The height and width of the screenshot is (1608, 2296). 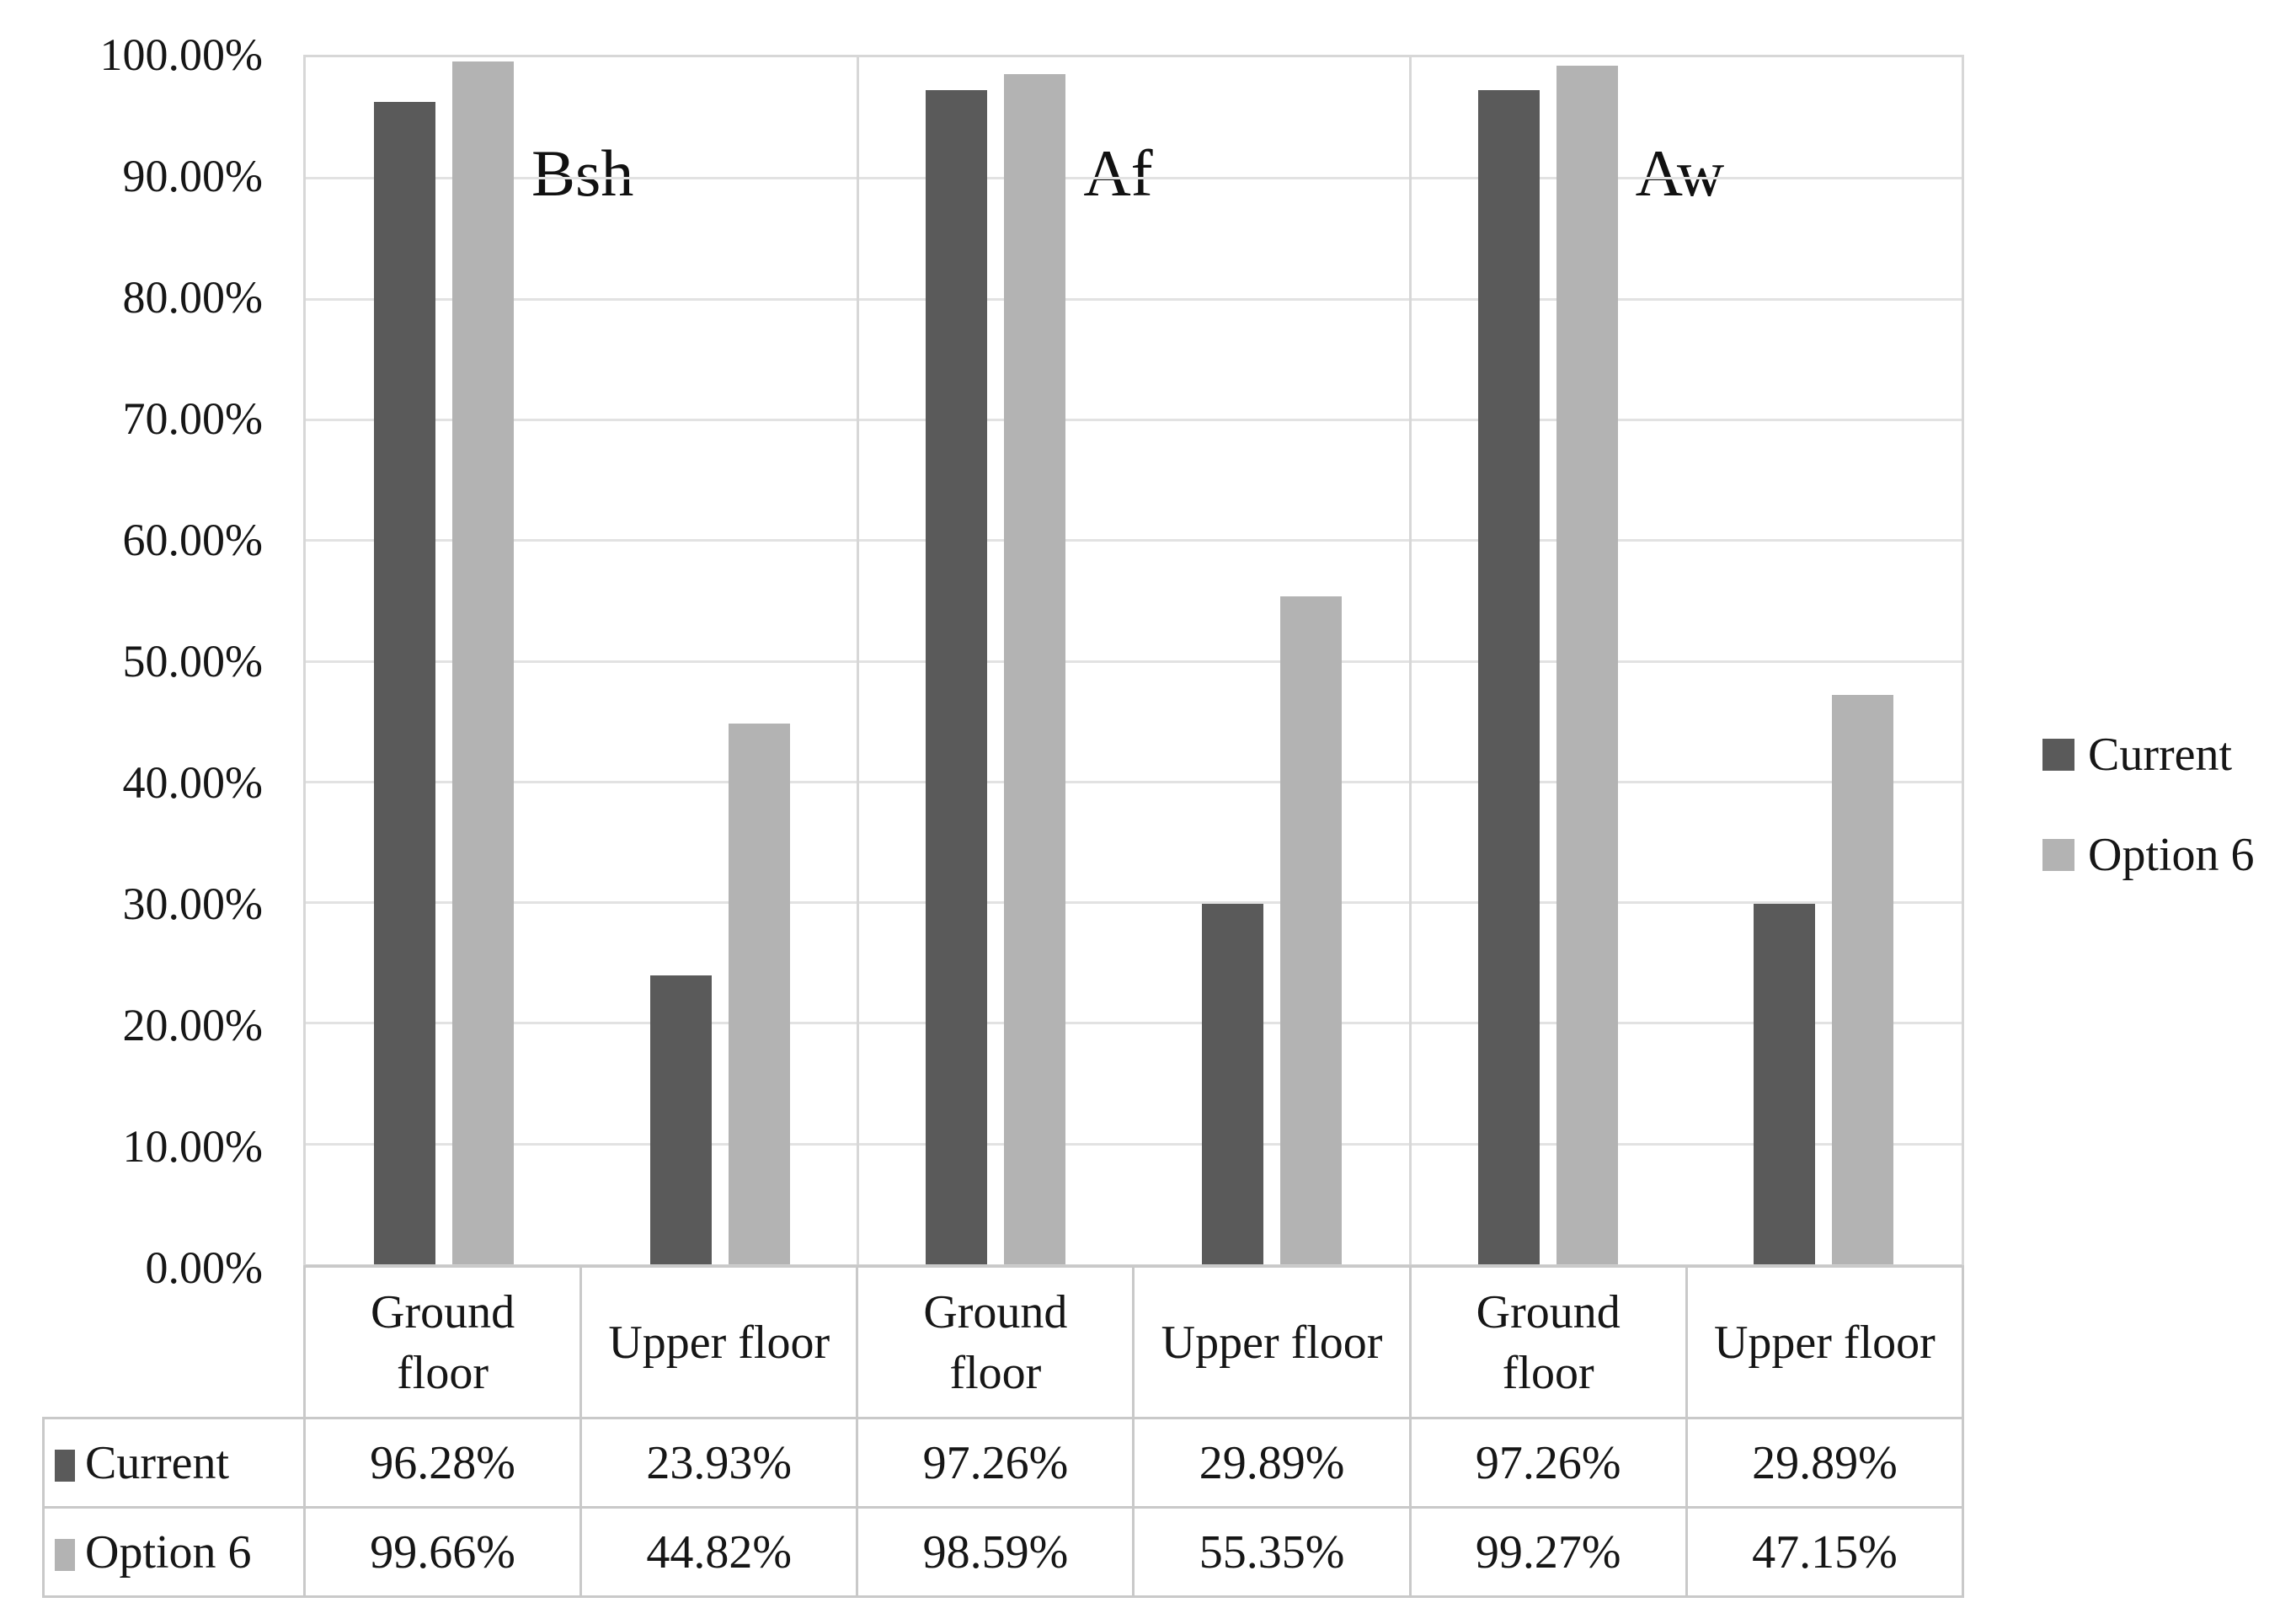 I want to click on table-row-label-current: Current, so click(x=157, y=1462).